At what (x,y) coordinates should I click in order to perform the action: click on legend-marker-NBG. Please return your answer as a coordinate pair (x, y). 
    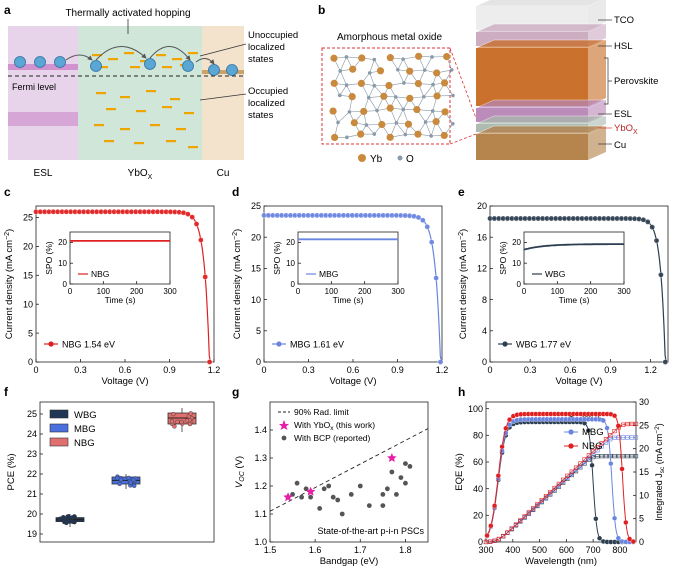
    Looking at the image, I should click on (571, 446).